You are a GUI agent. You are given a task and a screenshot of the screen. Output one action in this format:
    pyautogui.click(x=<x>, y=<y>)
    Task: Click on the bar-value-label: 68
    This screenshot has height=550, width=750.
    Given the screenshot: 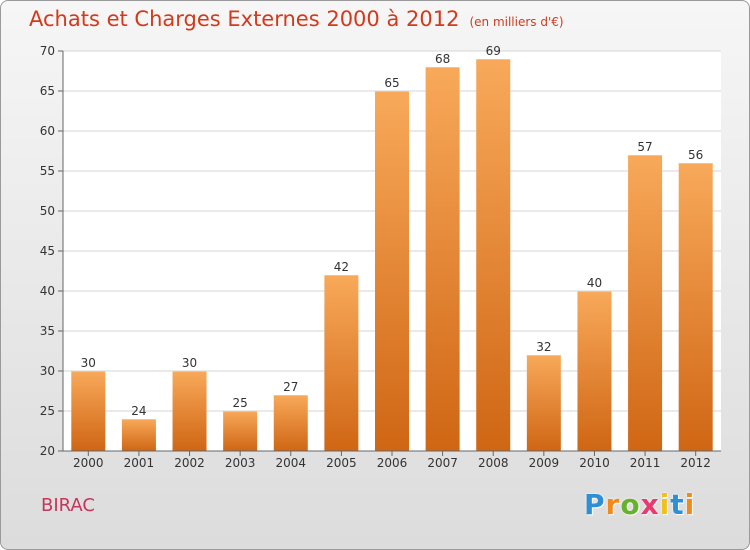 What is the action you would take?
    pyautogui.click(x=442, y=59)
    